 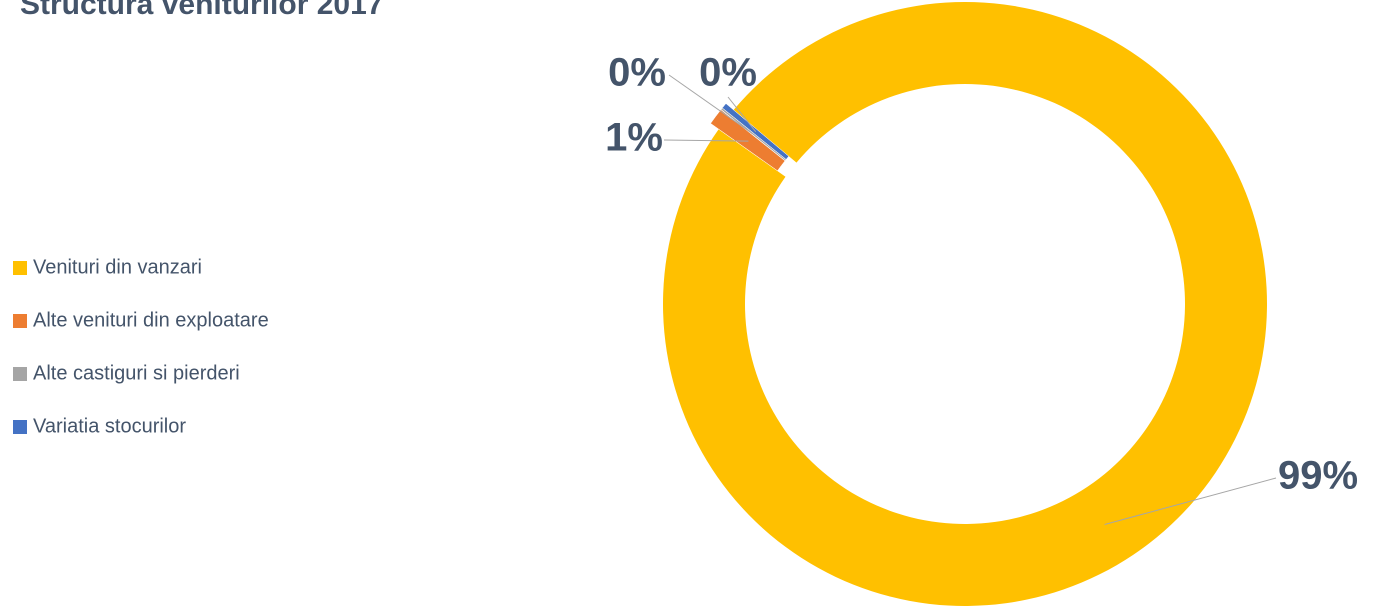 I want to click on donut-slice, so click(x=748, y=140).